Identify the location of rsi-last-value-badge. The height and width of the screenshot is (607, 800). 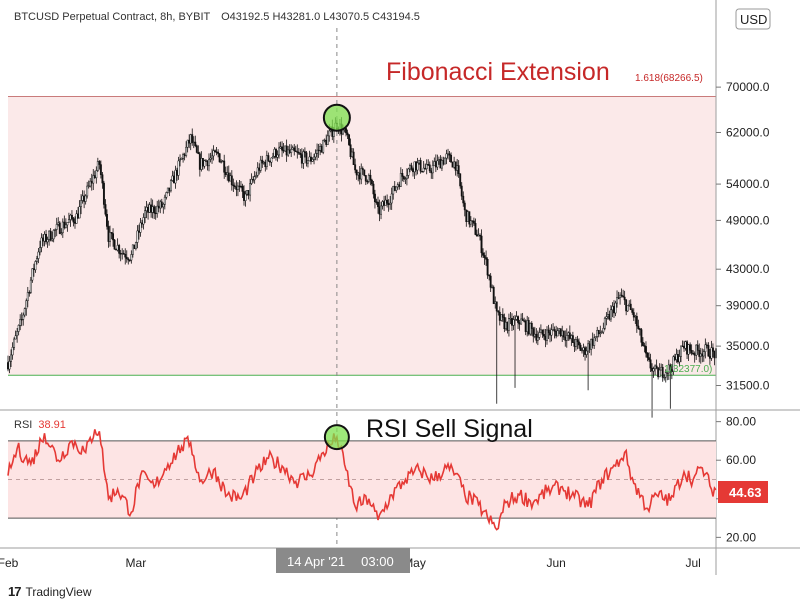
(743, 492).